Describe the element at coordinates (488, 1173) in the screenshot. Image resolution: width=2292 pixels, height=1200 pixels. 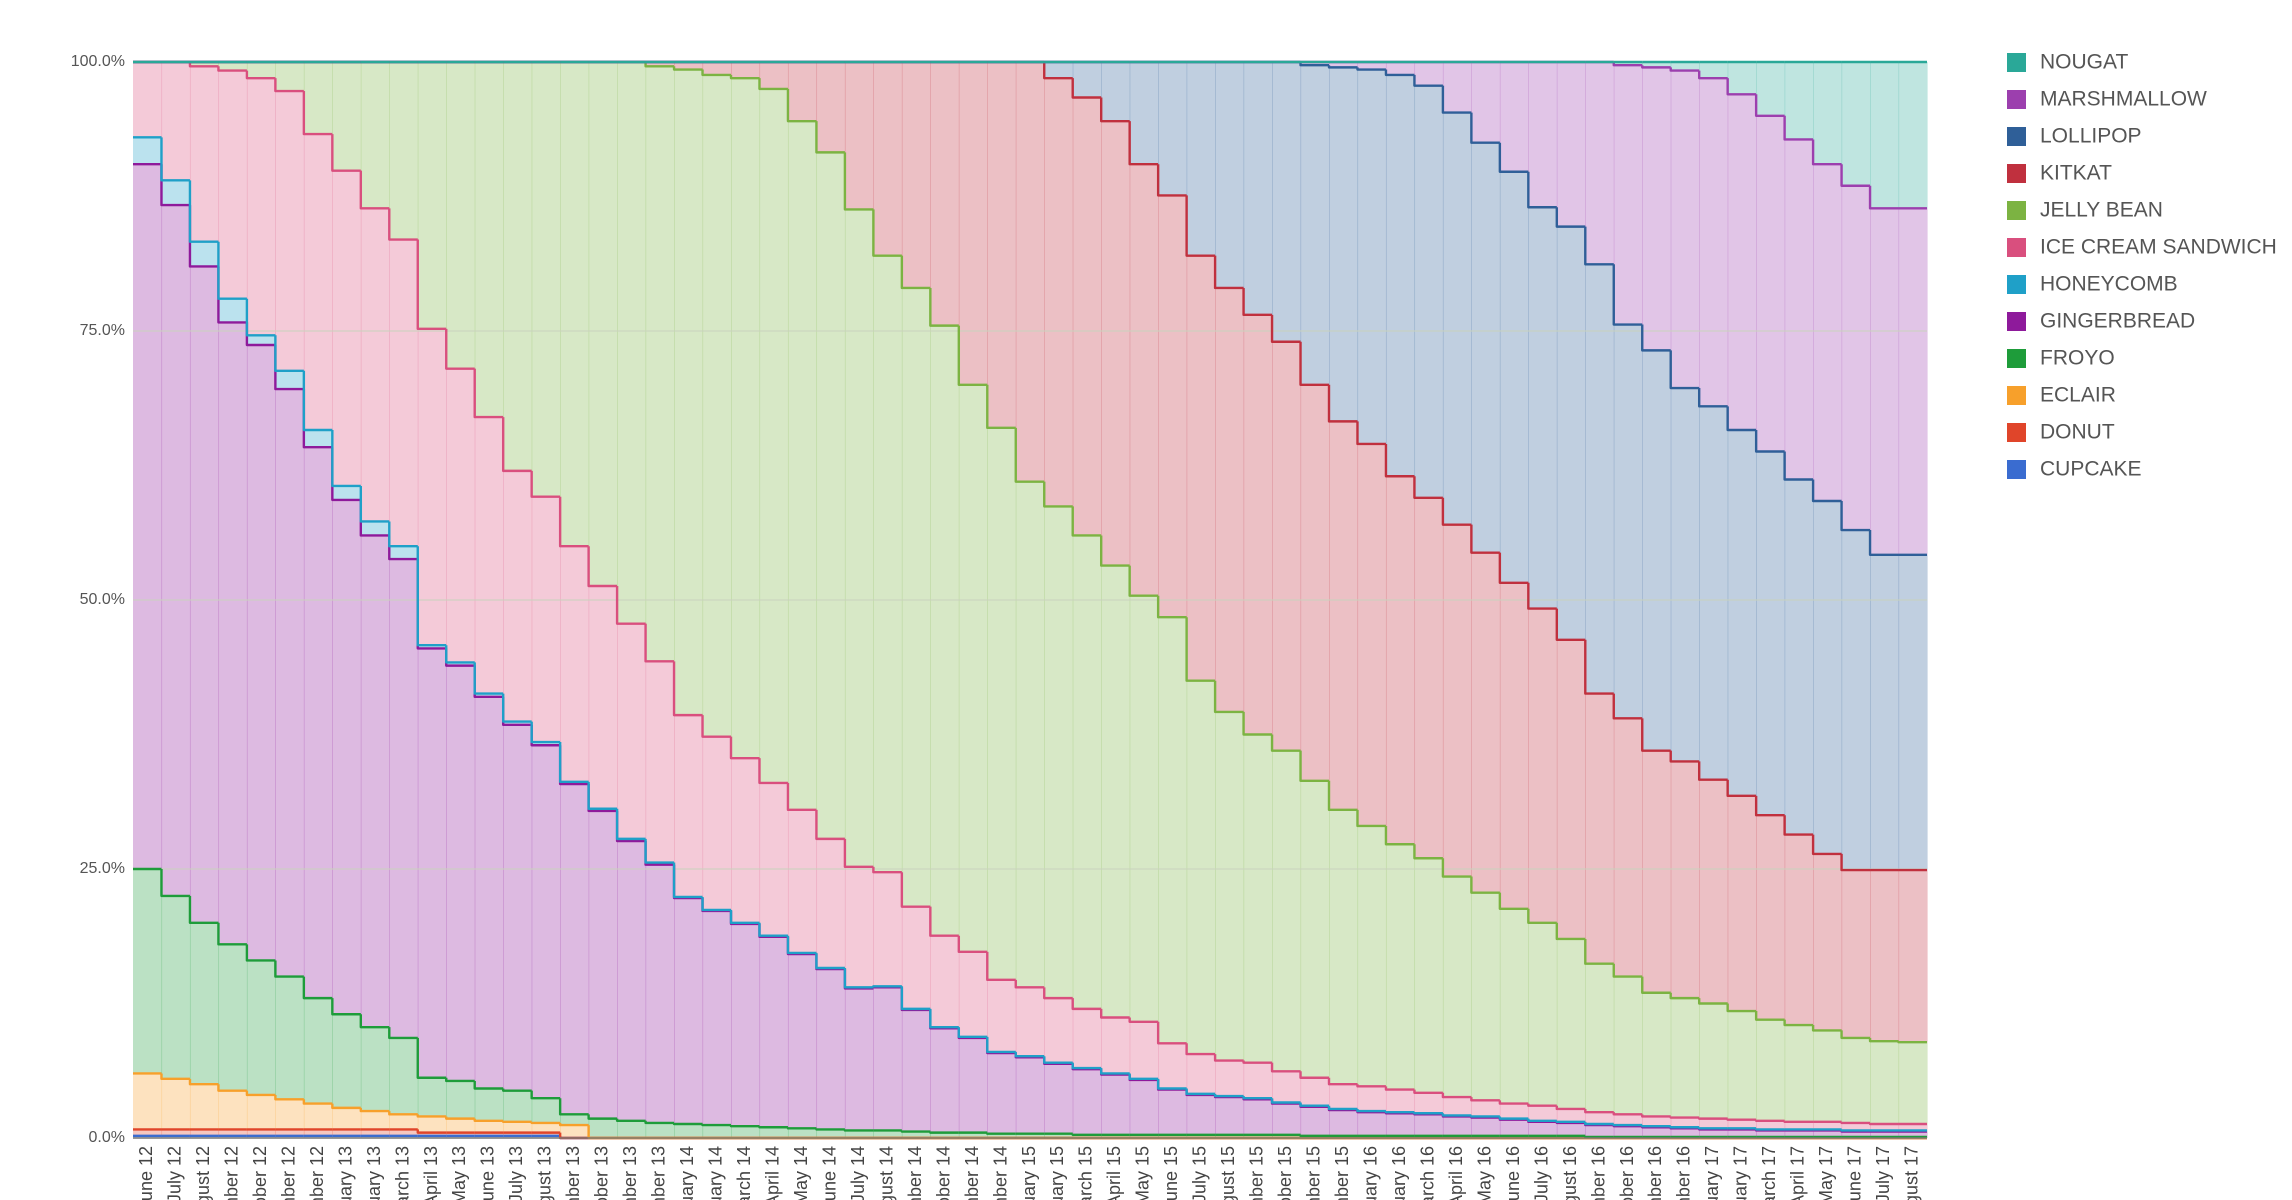
I see `x-tick-label: June 13` at that location.